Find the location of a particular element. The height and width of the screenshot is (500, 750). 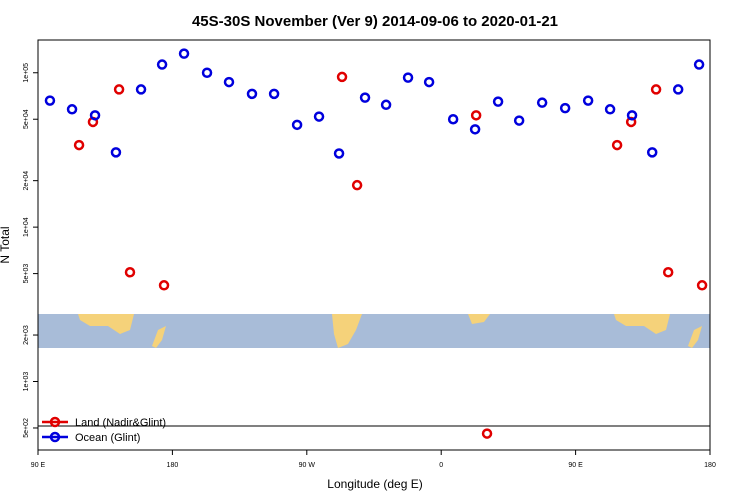

y-tick-label: 1e+03 is located at coordinates (26, 382).